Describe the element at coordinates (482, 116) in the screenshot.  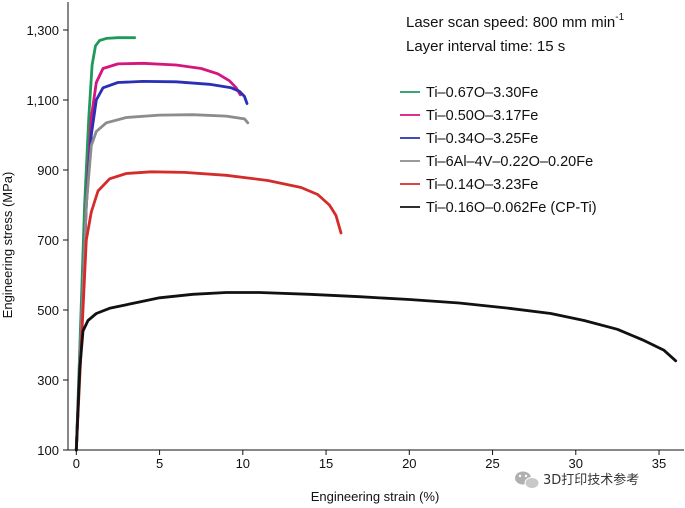
I see `legend-label: Ti–0.50O–3.17Fe` at that location.